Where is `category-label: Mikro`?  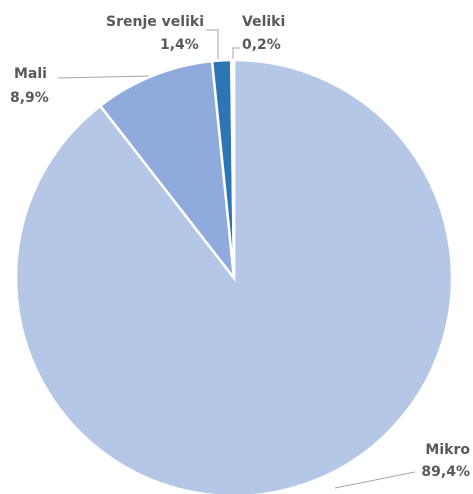
category-label: Mikro is located at coordinates (447, 450).